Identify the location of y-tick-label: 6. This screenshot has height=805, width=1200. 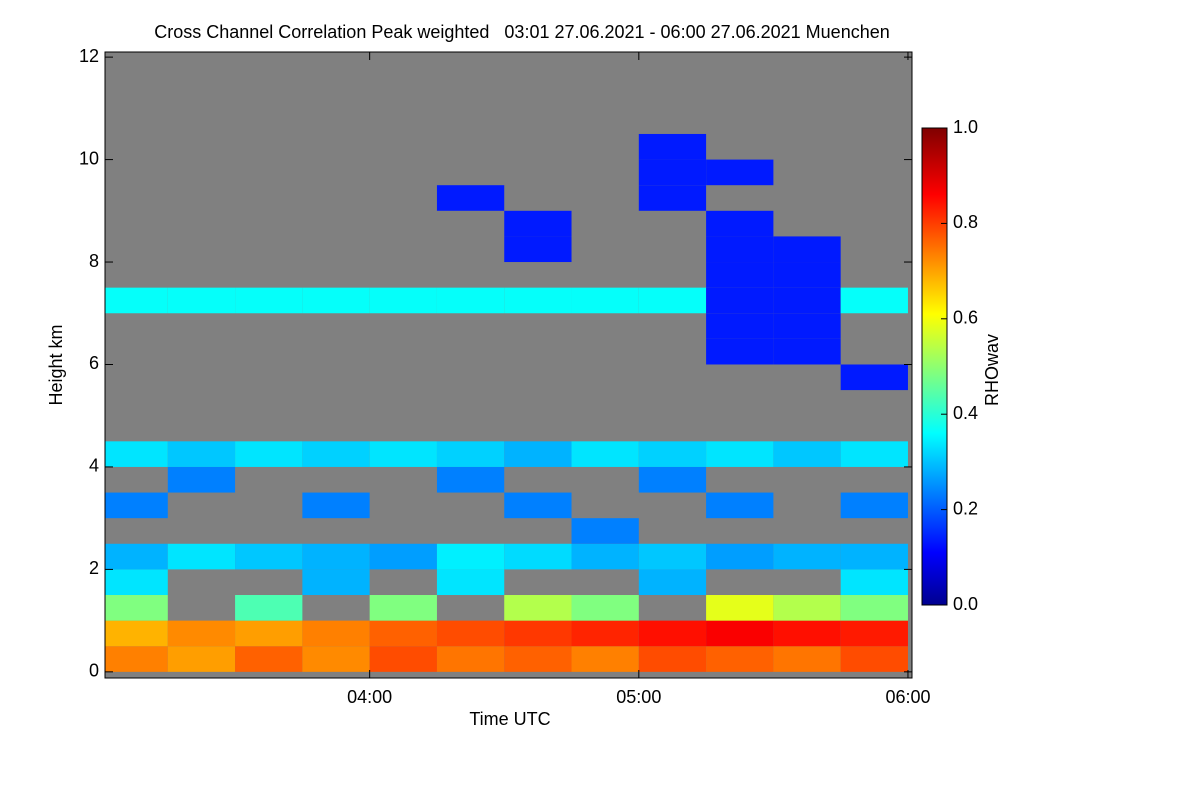
(94, 363).